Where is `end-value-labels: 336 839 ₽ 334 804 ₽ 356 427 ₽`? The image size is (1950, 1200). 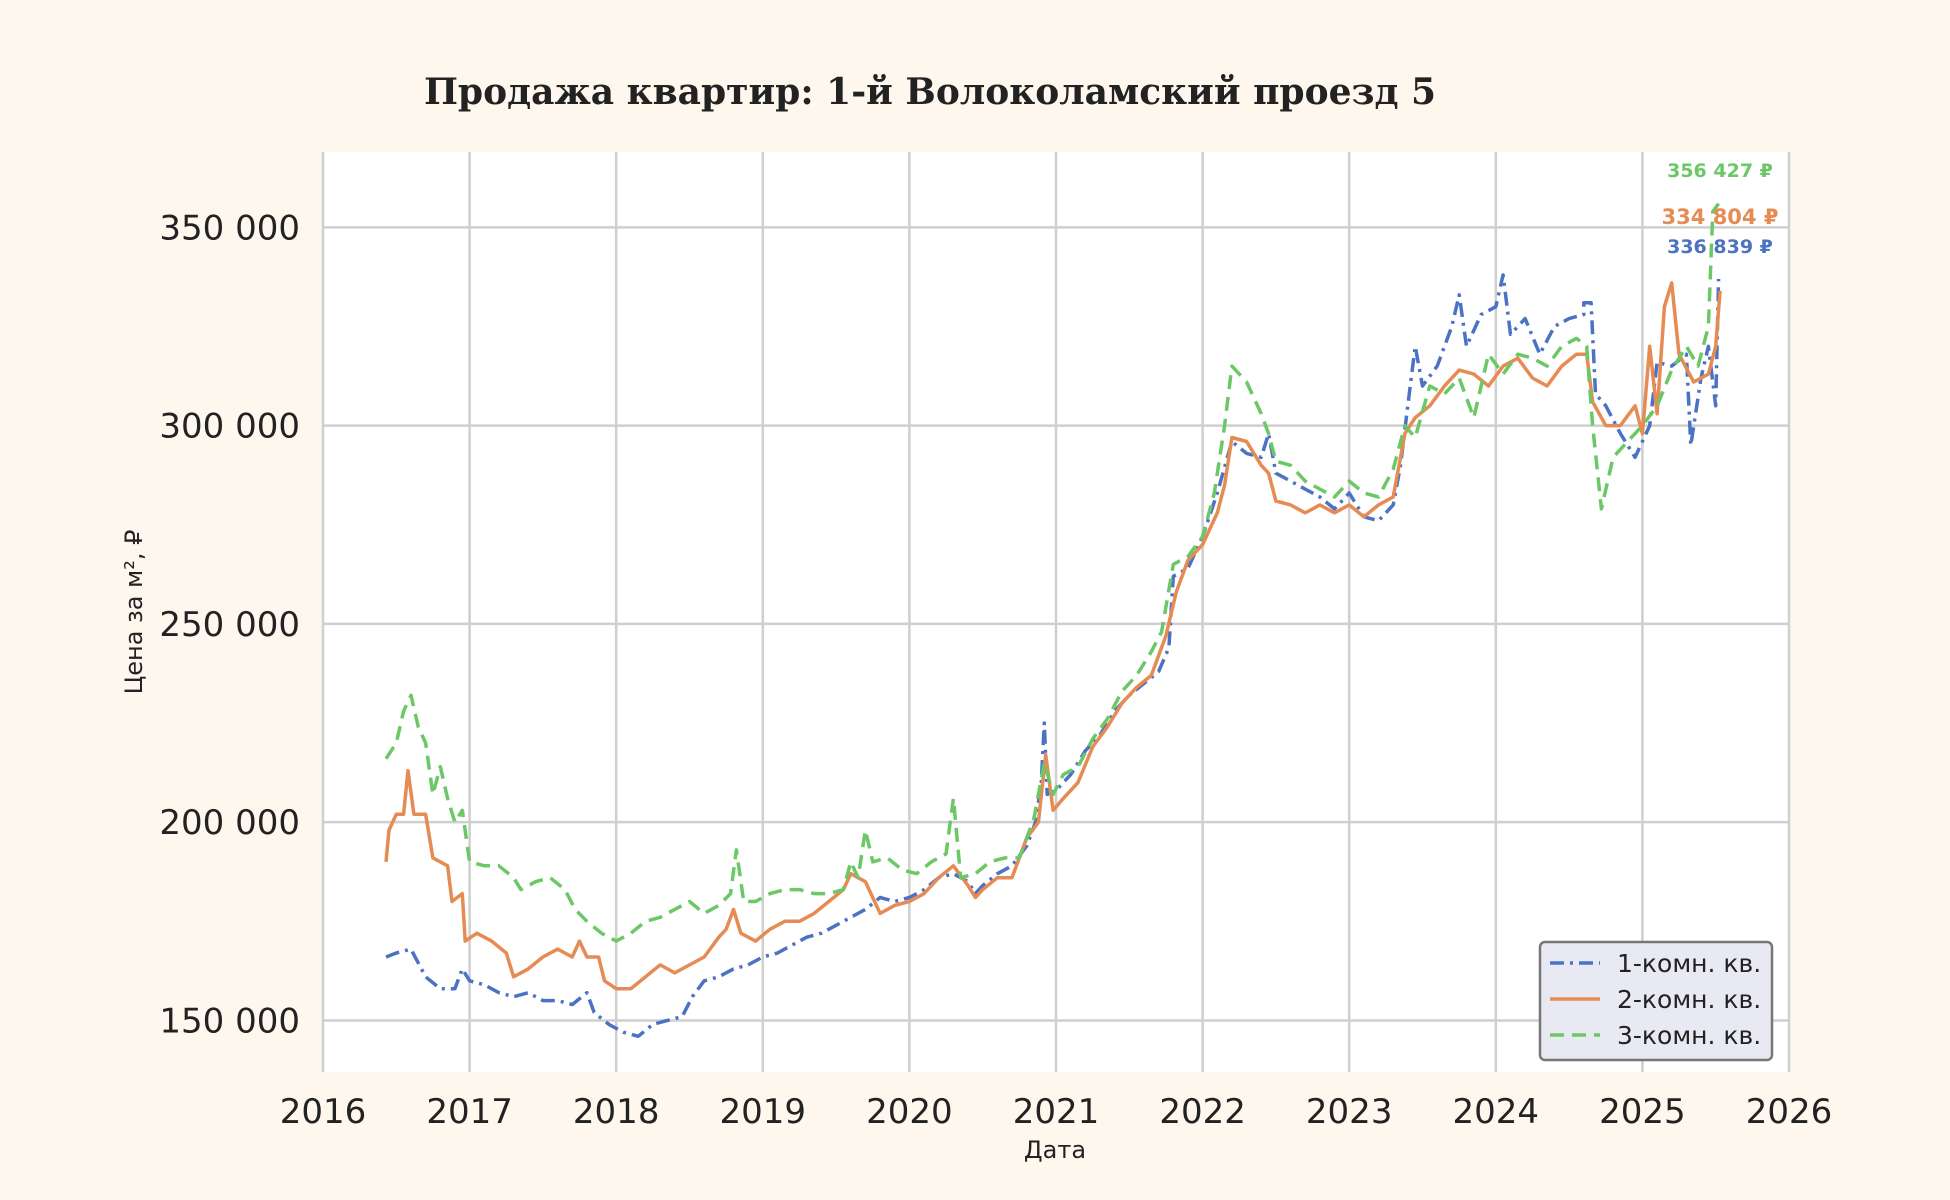 end-value-labels: 336 839 ₽ 334 804 ₽ 356 427 ₽ is located at coordinates (1720, 209).